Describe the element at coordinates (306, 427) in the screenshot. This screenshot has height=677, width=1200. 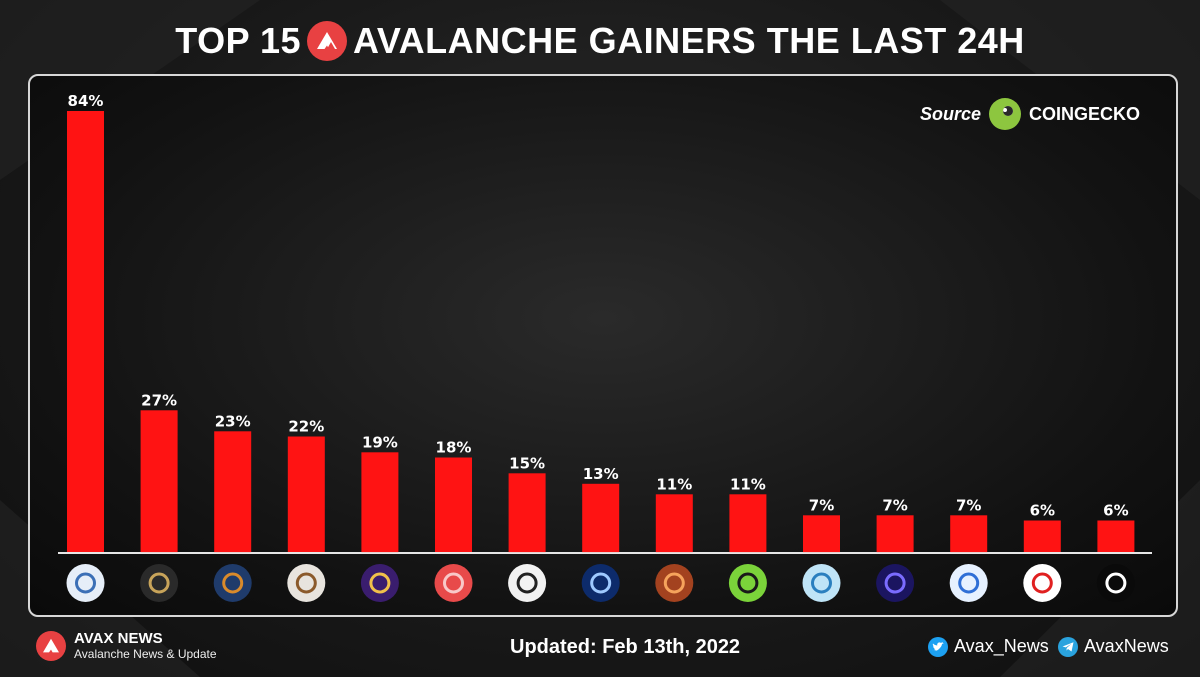
I see `bar-label-4: 22%` at that location.